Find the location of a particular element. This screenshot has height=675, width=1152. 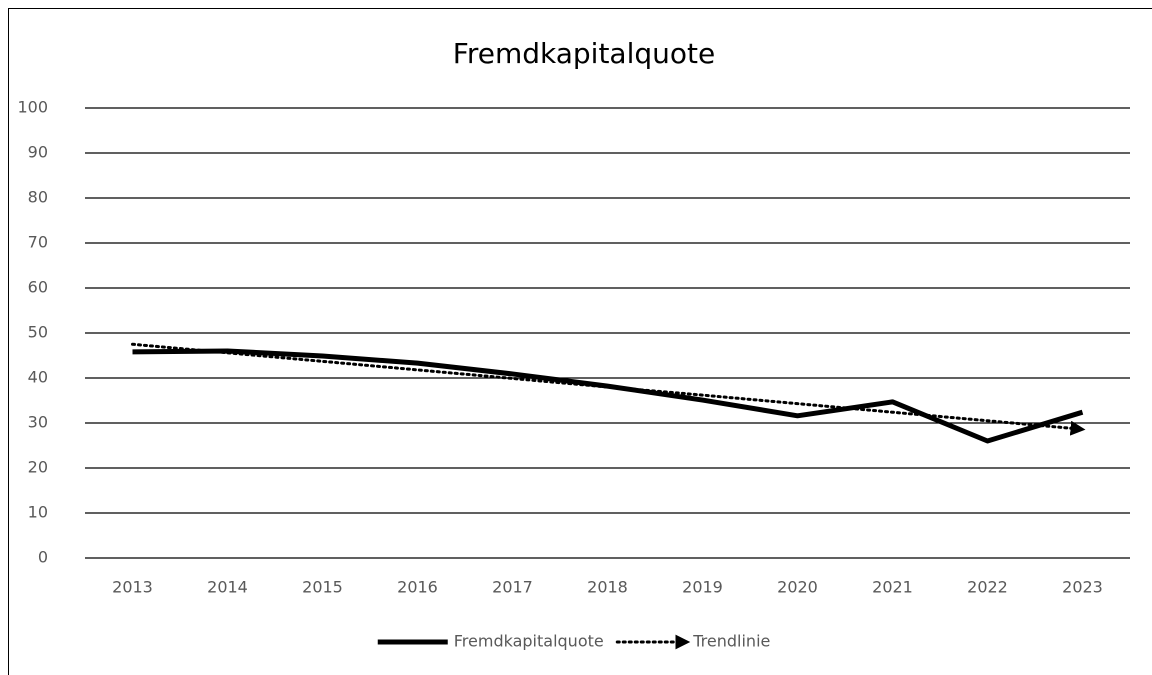

x-tick-label: 2018 is located at coordinates (607, 587).